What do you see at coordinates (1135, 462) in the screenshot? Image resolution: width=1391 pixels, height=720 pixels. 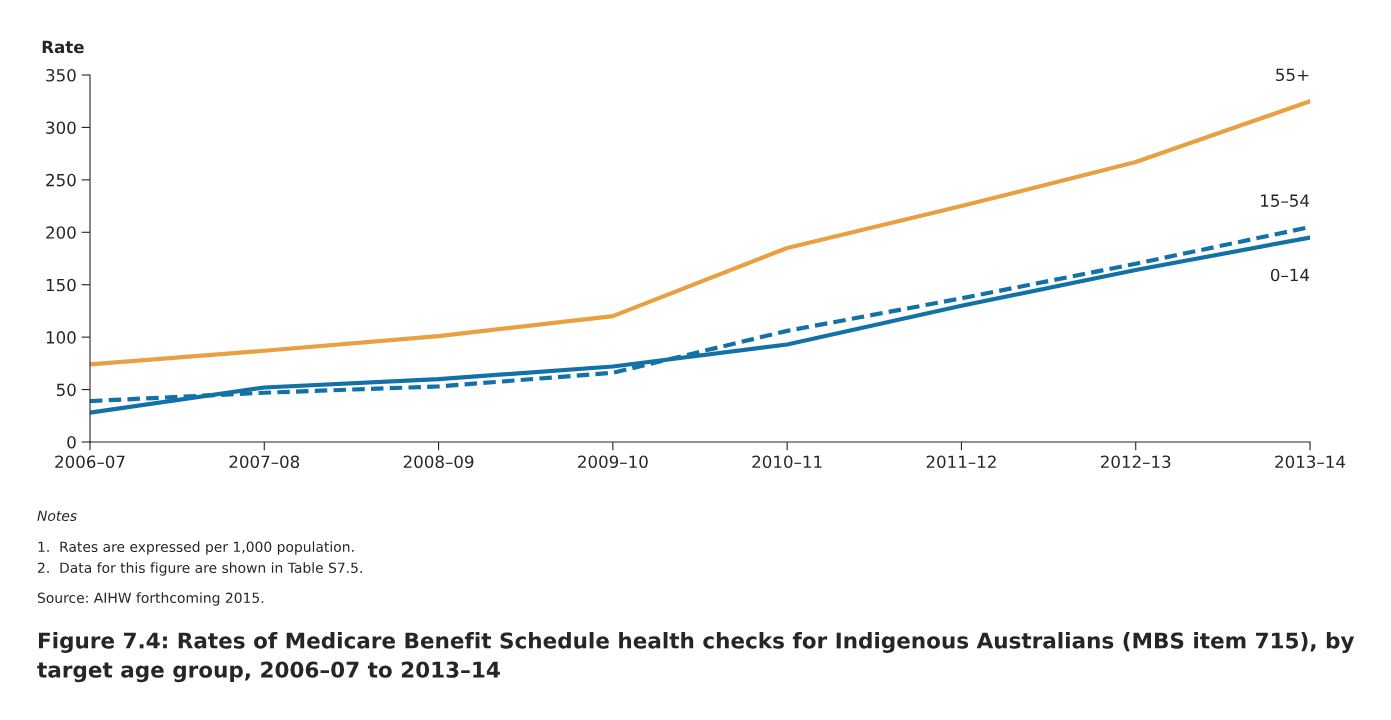 I see `x-tick-label: 2012–13` at bounding box center [1135, 462].